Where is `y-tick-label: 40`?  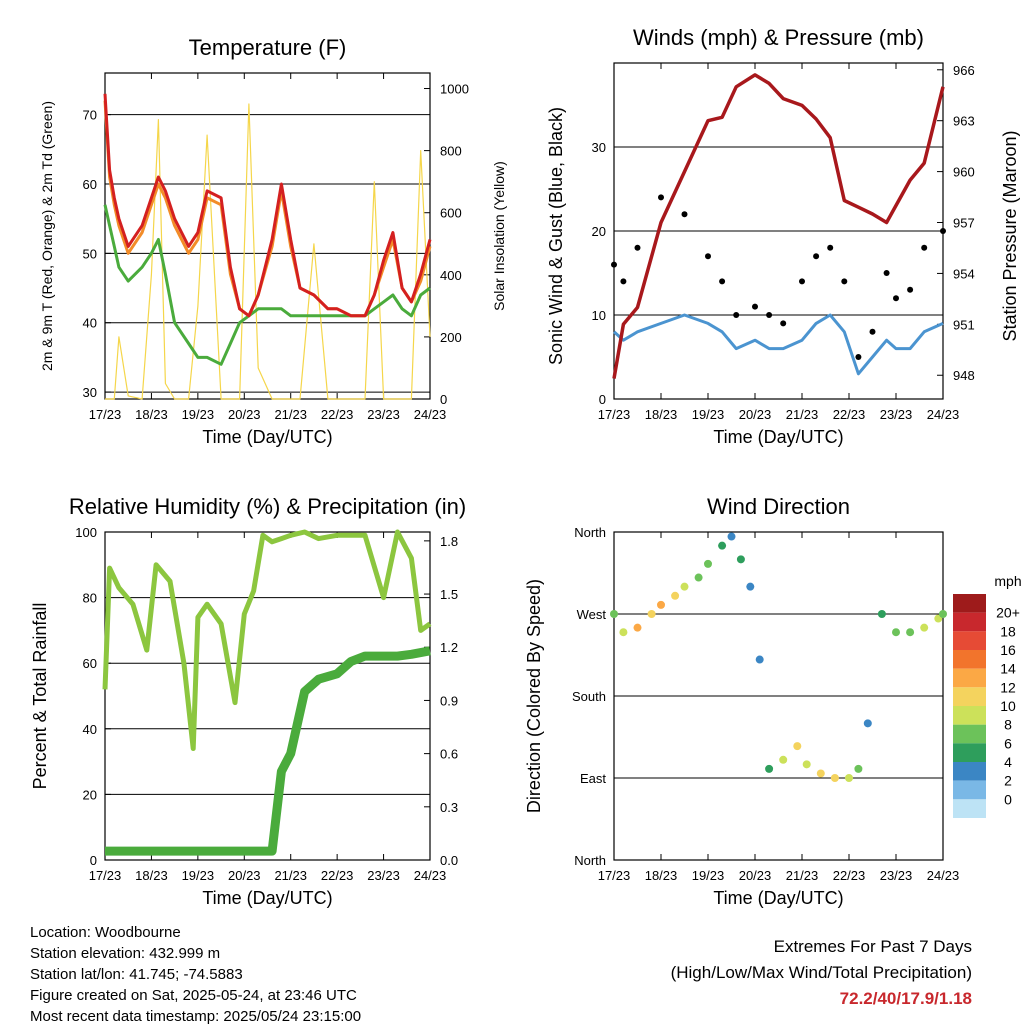 y-tick-label: 40 is located at coordinates (90, 323).